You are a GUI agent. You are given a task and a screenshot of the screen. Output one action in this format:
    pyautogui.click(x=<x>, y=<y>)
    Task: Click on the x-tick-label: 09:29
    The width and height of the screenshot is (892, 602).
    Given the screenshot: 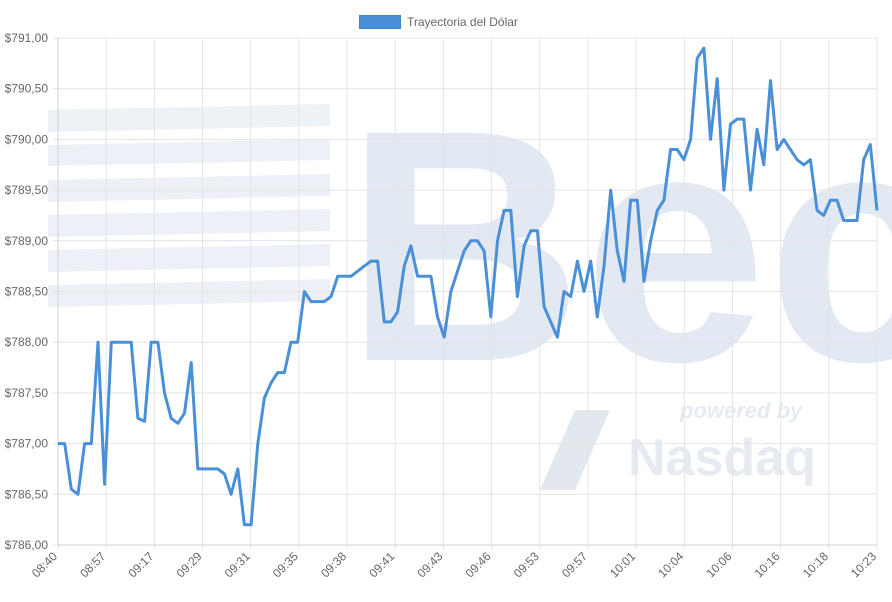 What is the action you would take?
    pyautogui.click(x=189, y=564)
    